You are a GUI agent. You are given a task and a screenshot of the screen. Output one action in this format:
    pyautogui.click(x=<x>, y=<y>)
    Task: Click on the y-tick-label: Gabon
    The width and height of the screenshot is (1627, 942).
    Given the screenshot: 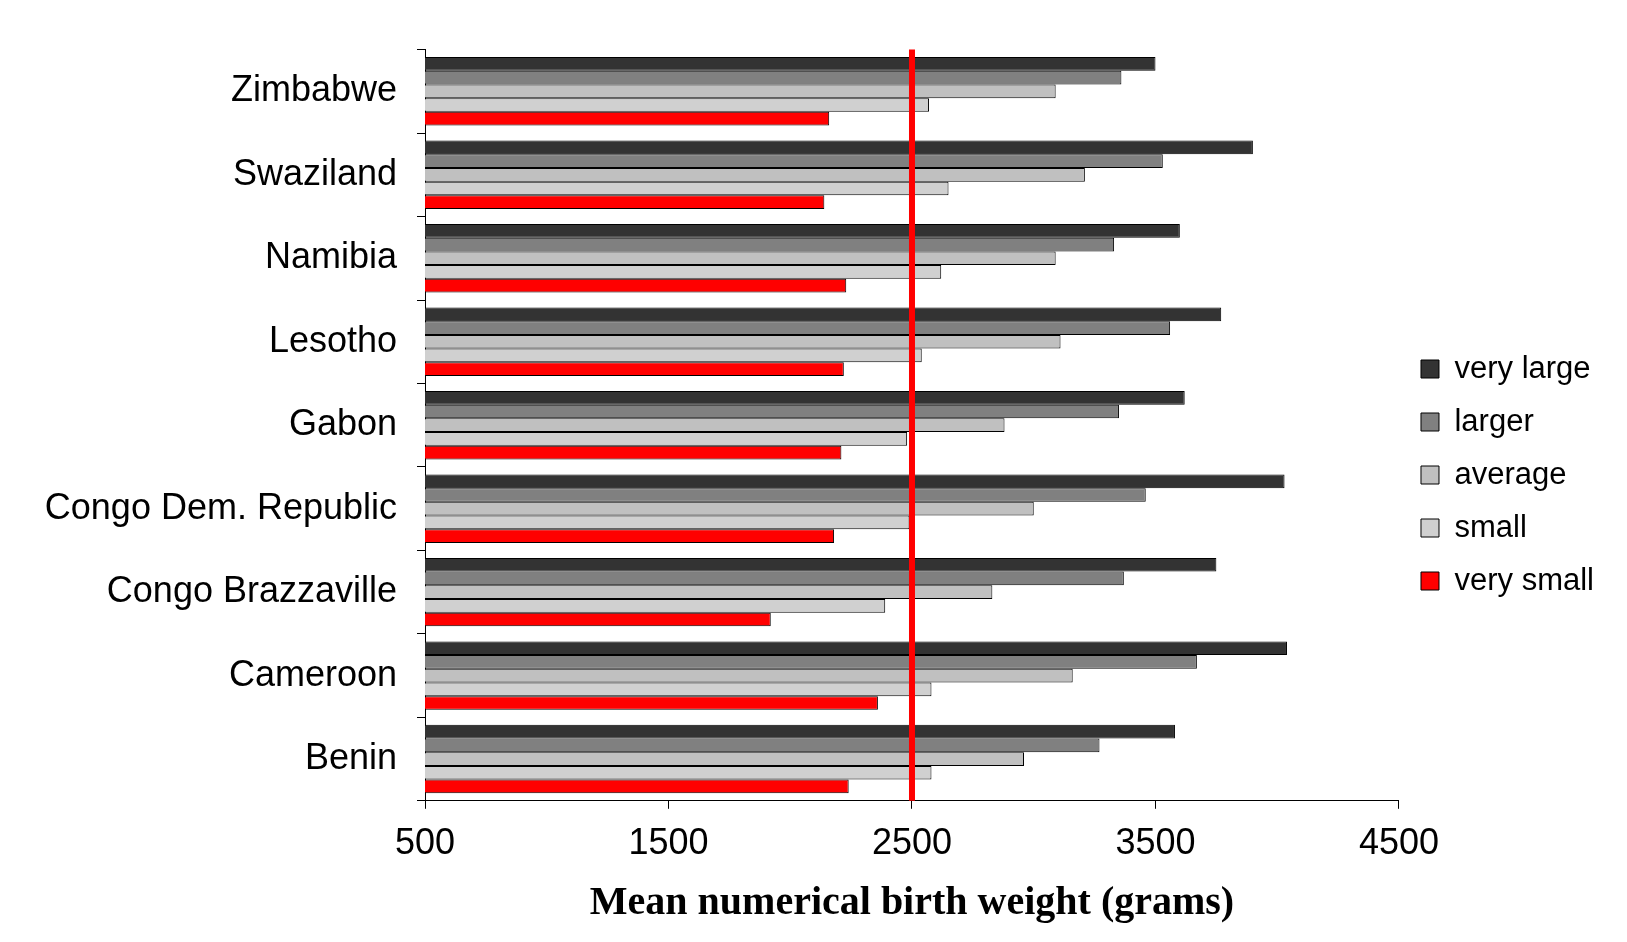 What is the action you would take?
    pyautogui.click(x=342, y=423)
    